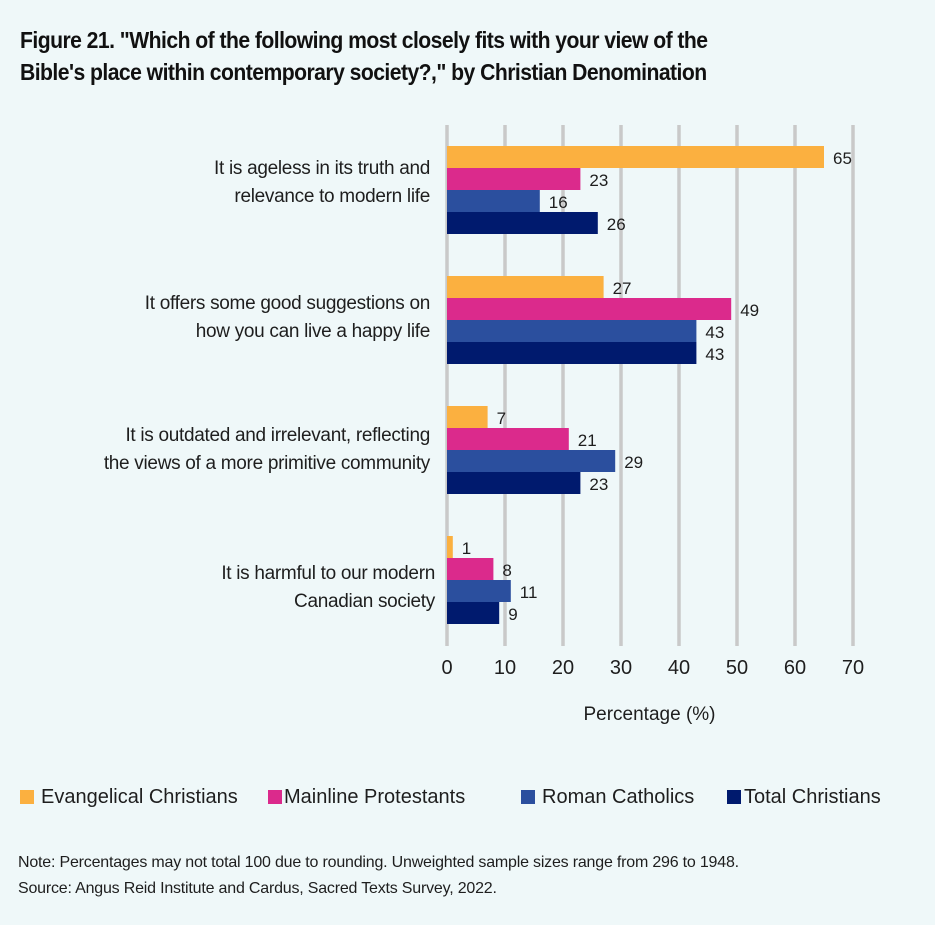 This screenshot has height=925, width=935. What do you see at coordinates (364, 601) in the screenshot?
I see `category-label-line: Canadian society` at bounding box center [364, 601].